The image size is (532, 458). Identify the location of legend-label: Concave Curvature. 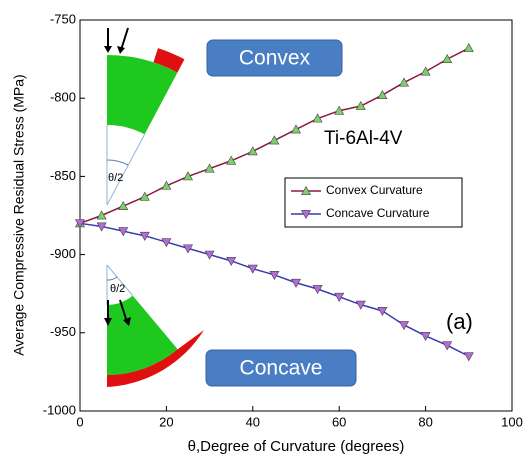
(378, 213).